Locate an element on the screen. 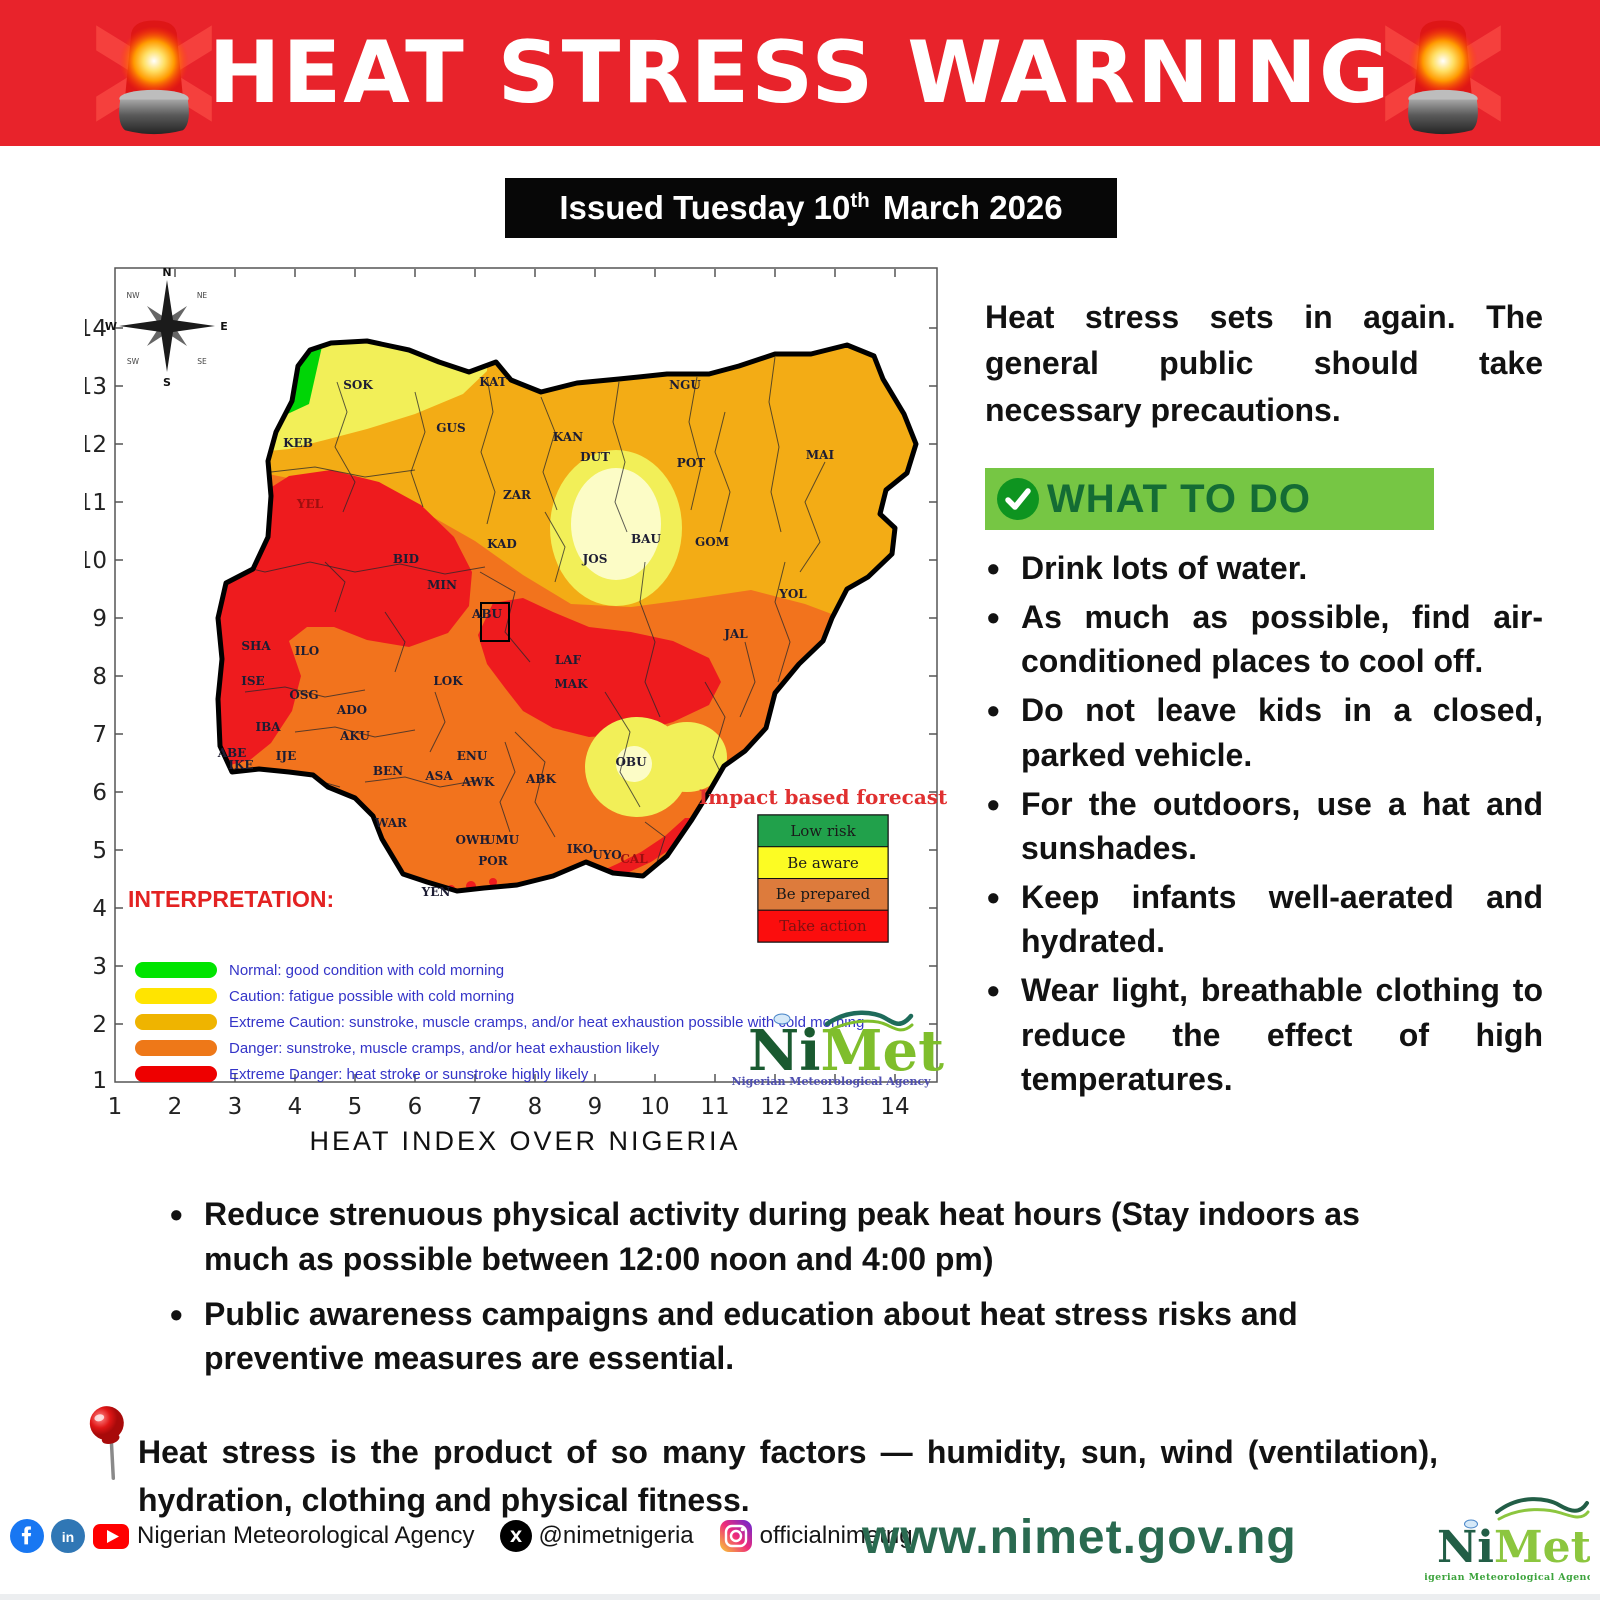  issue-date-text: Issued Tuesday 10th March 2026 is located at coordinates (811, 207).